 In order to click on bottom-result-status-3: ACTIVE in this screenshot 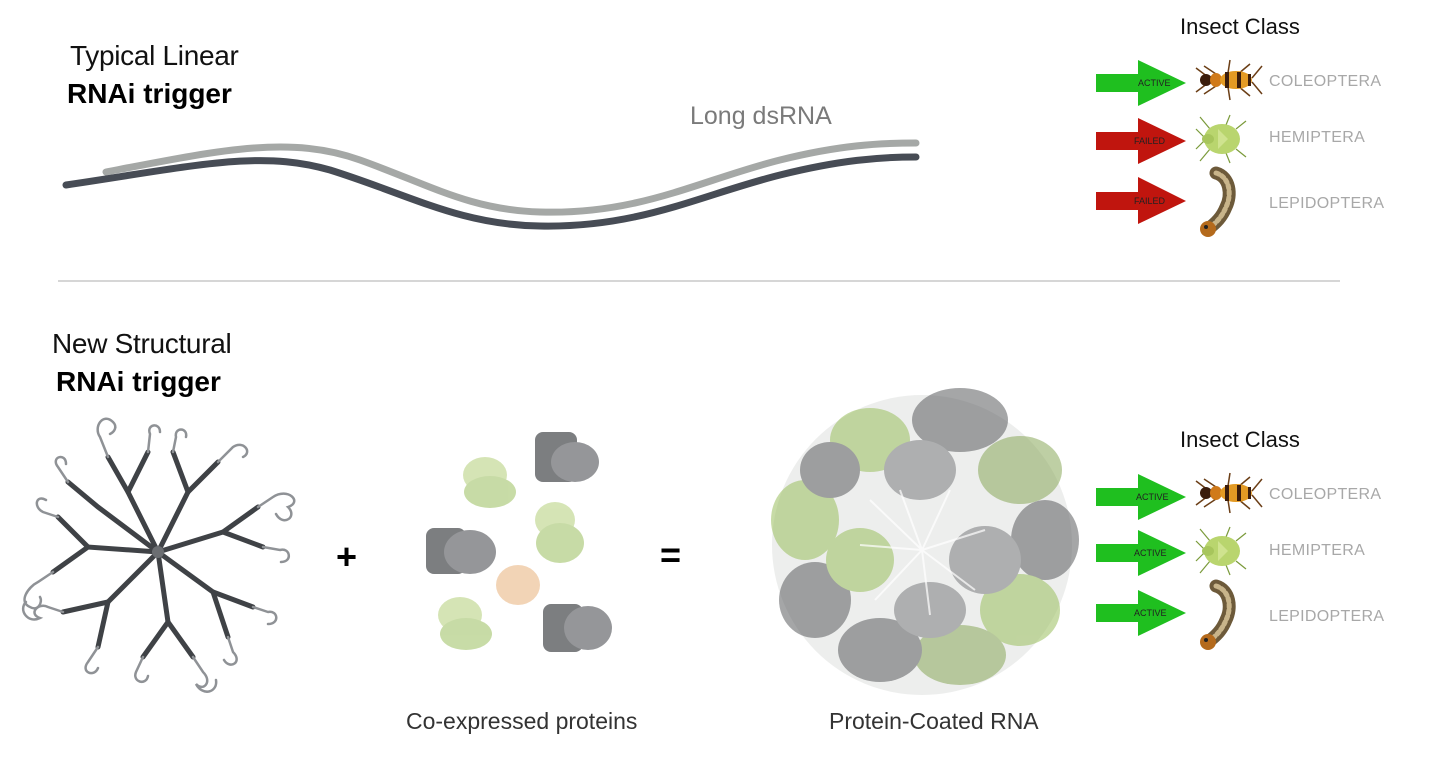, I will do `click(1150, 613)`.